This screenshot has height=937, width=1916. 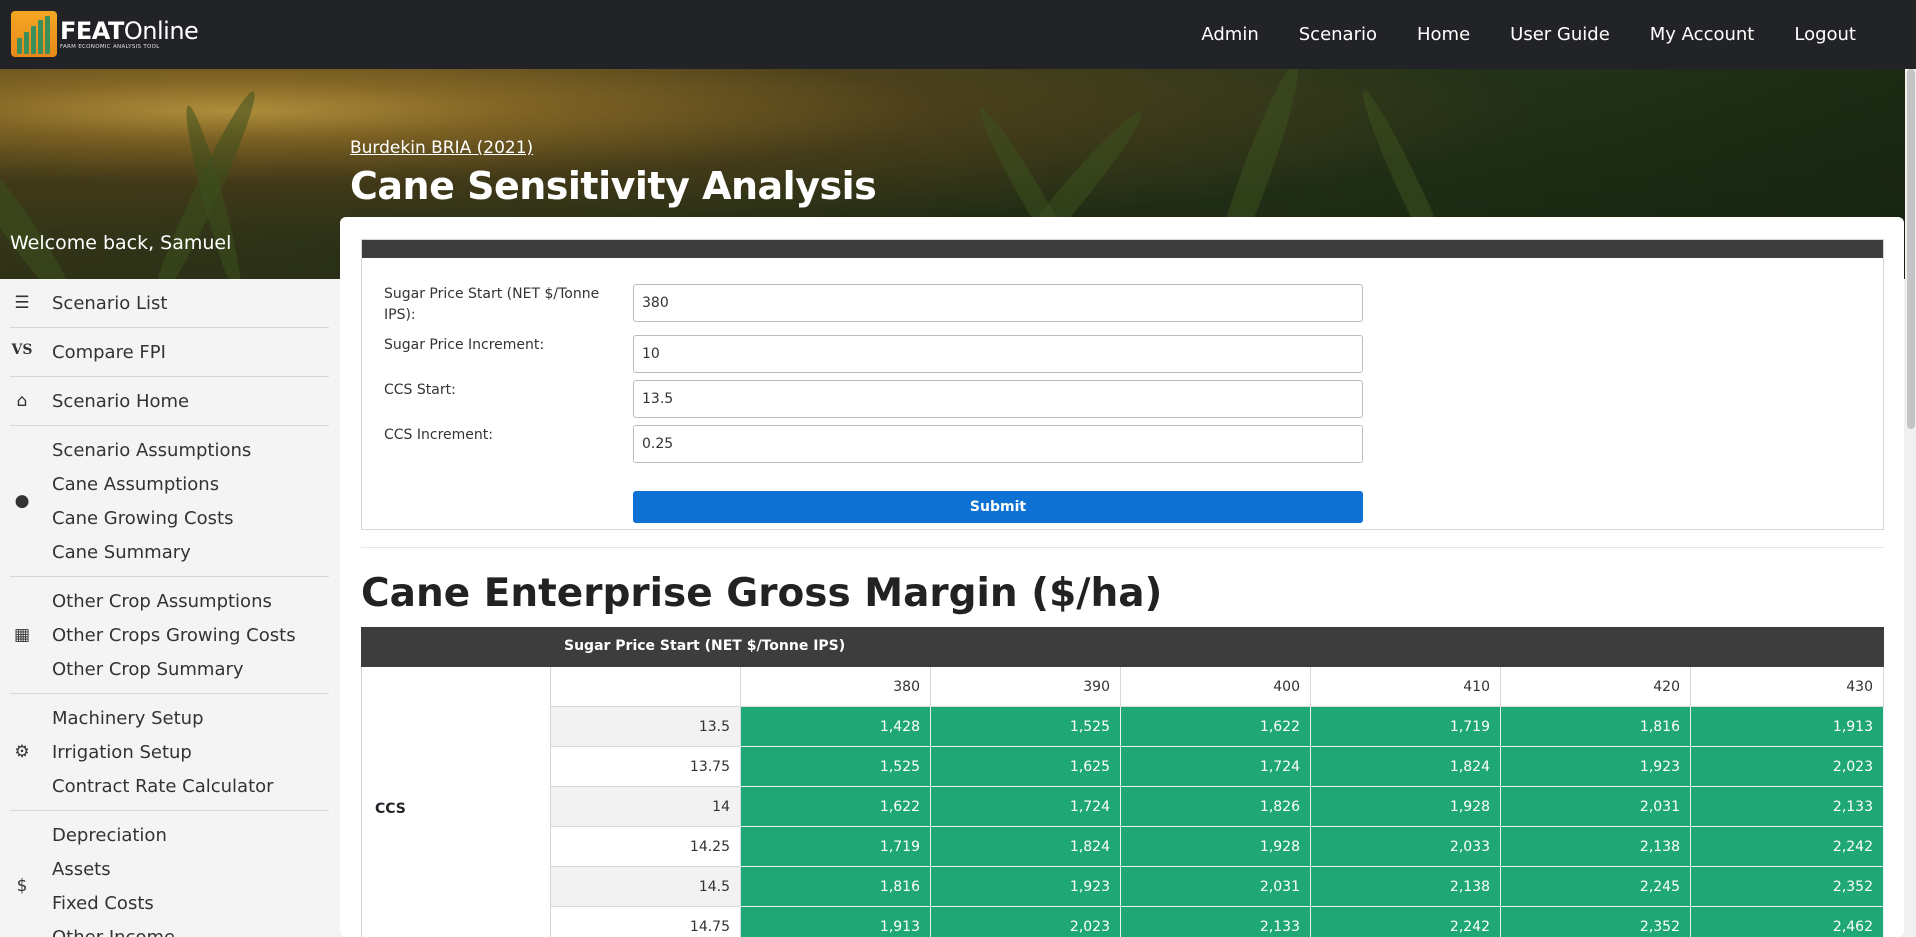 What do you see at coordinates (161, 31) in the screenshot?
I see `brand-name-rest: Online` at bounding box center [161, 31].